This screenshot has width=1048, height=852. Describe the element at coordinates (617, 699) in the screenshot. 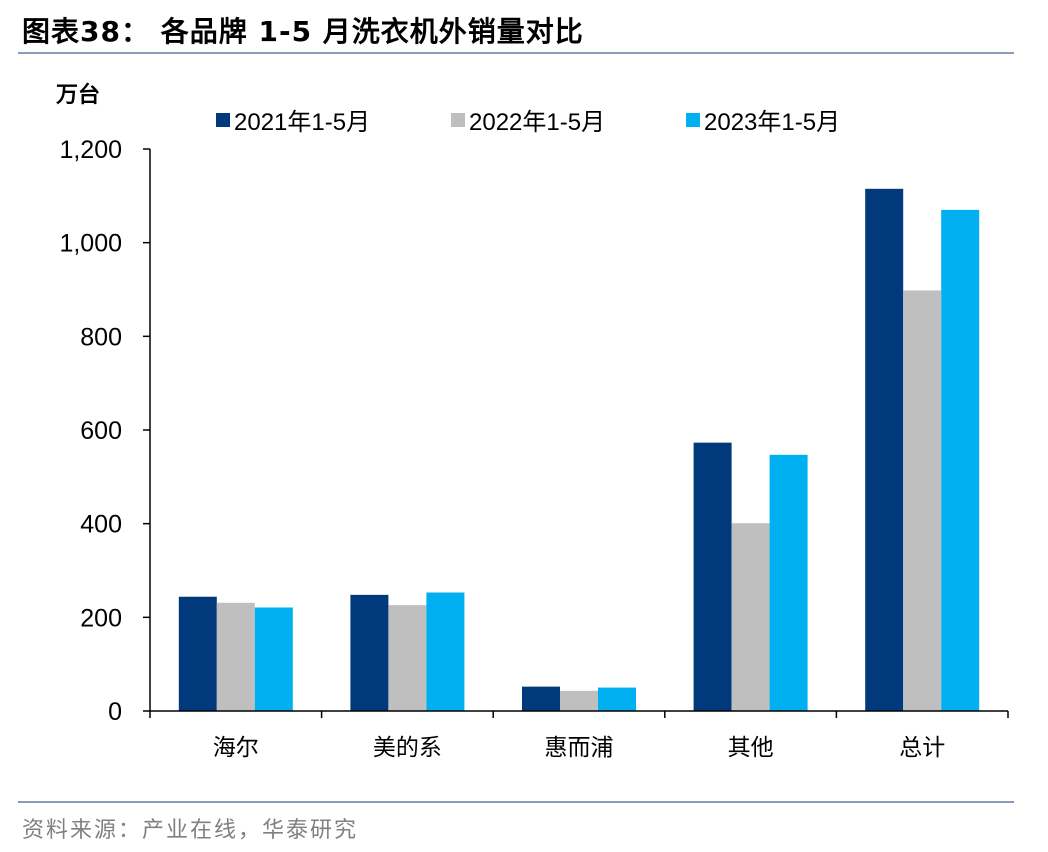

I see `bar-3-惠而浦` at that location.